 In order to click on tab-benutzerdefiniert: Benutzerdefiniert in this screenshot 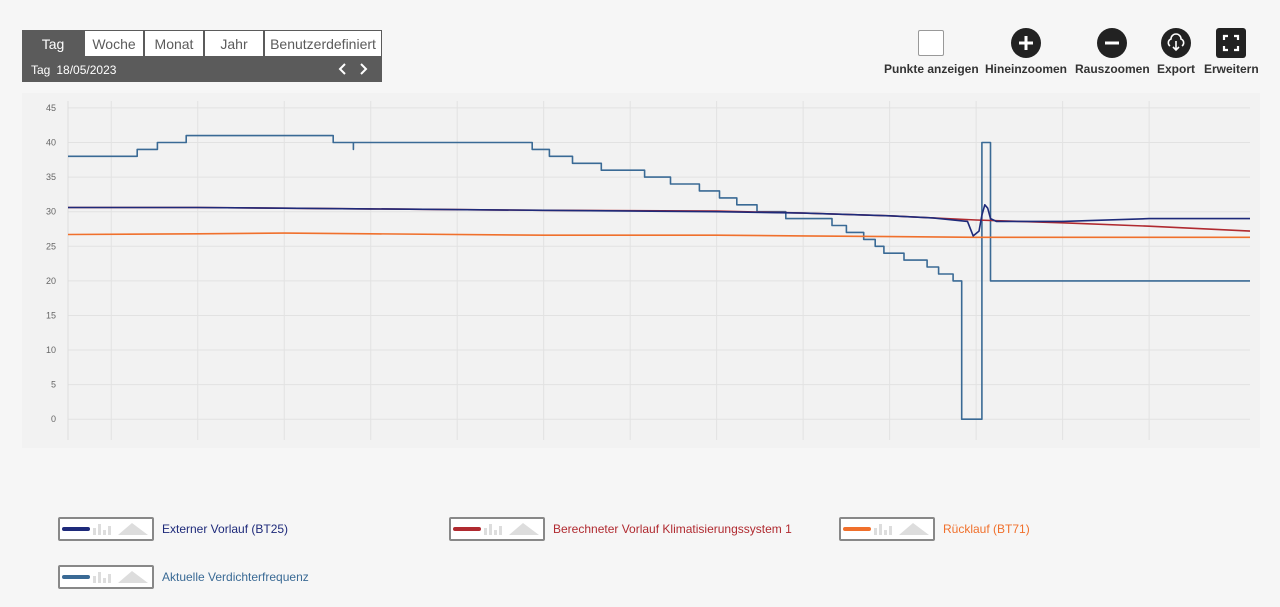, I will do `click(323, 43)`.